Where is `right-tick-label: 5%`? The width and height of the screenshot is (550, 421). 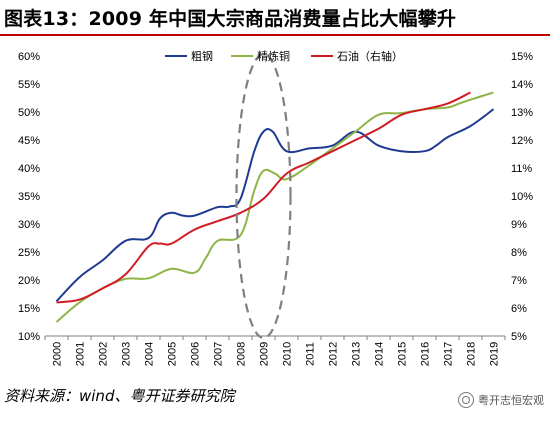
right-tick-label: 5% is located at coordinates (519, 337).